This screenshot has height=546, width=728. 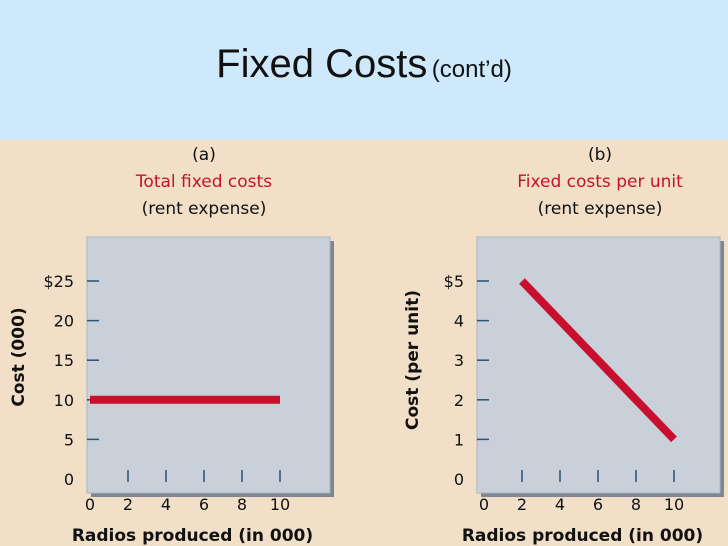 I want to click on chart-title: Total fixed costs, so click(x=203, y=182).